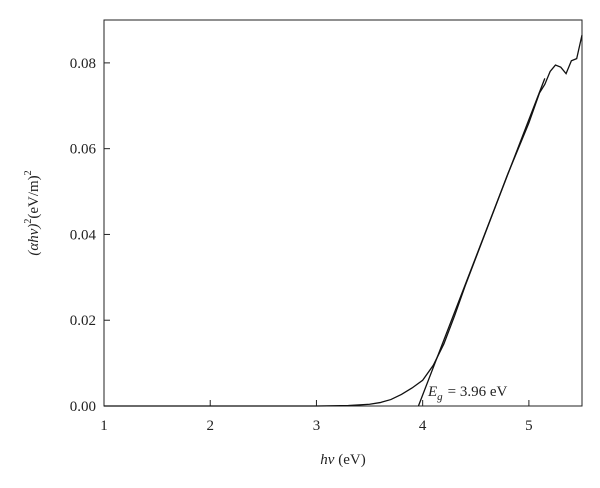 This screenshot has width=600, height=488. I want to click on y-label-unit: (eV/m), so click(34, 196).